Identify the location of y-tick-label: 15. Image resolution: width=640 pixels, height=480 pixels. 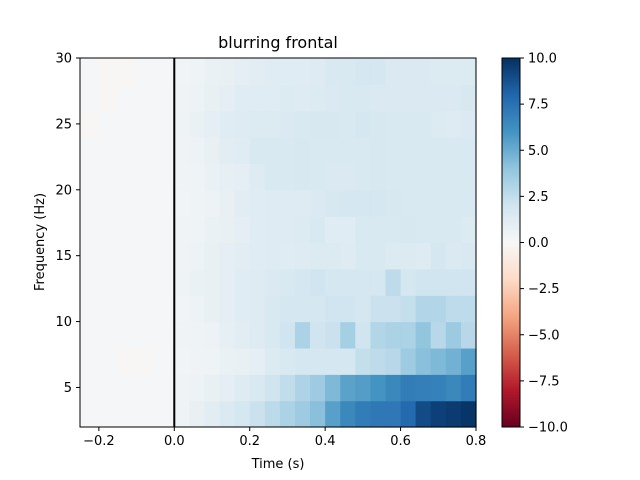
(63, 256).